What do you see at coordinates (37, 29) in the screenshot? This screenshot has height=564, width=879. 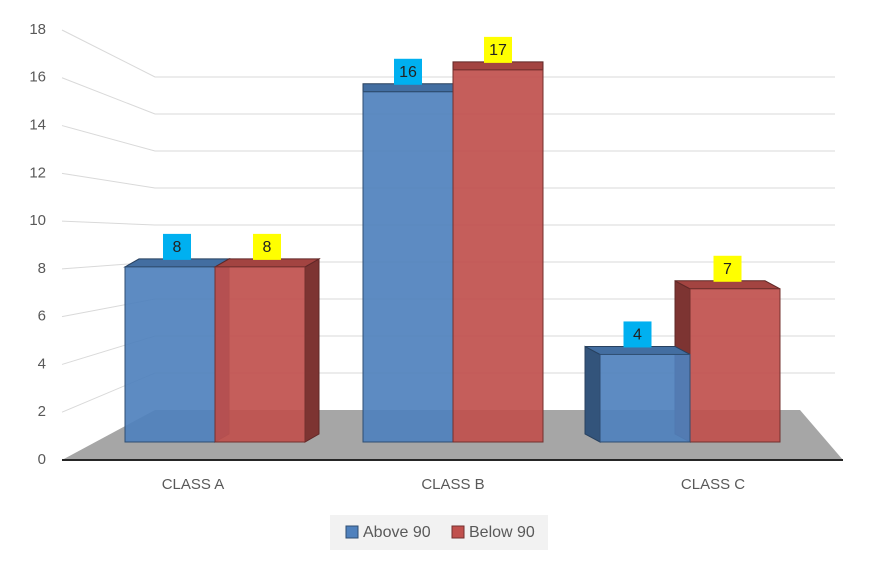 I see `y-tick-label: 18` at bounding box center [37, 29].